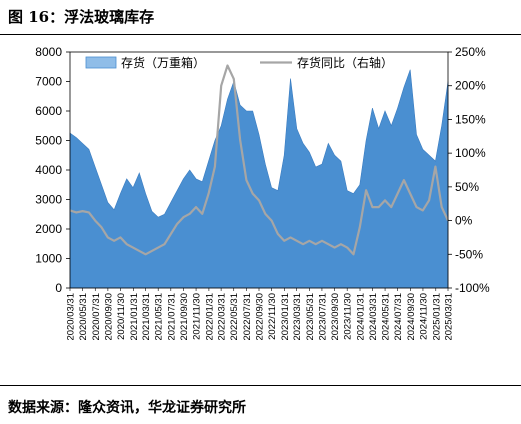 This screenshot has height=424, width=521. Describe the element at coordinates (449, 317) in the screenshot. I see `x-tick-label: 2025/03/31` at that location.